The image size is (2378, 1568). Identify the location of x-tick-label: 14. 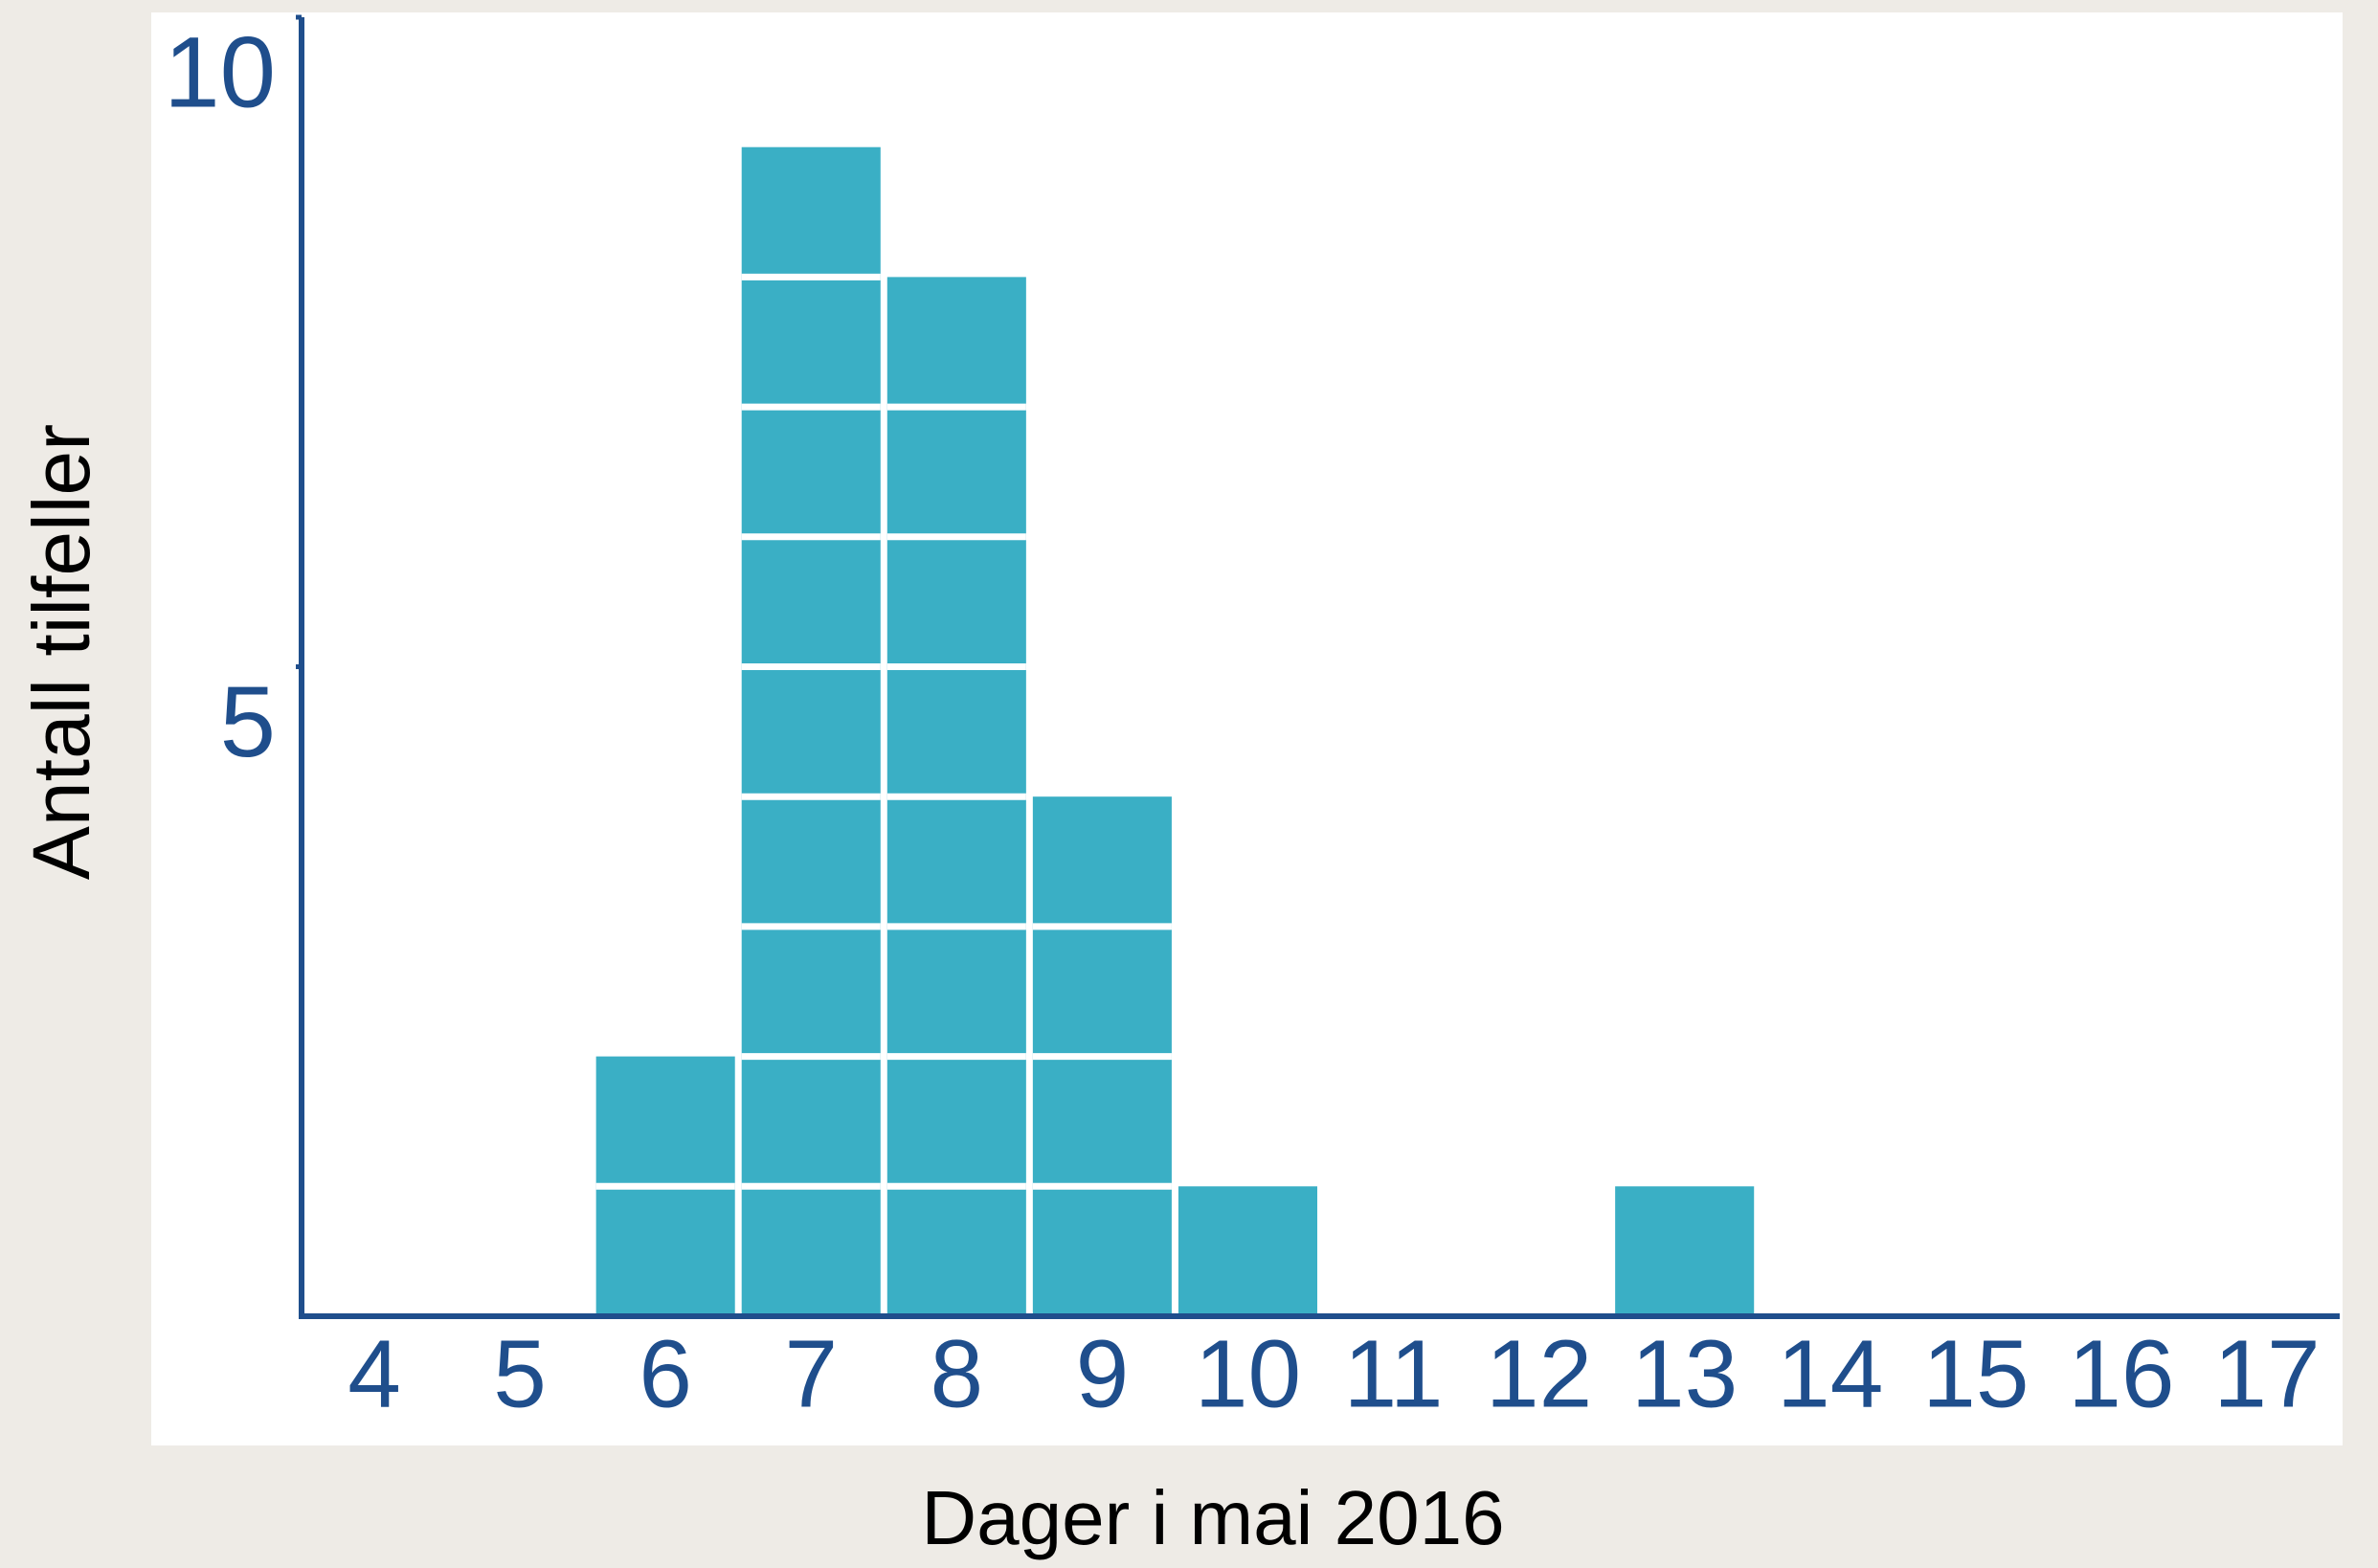
(1830, 1374).